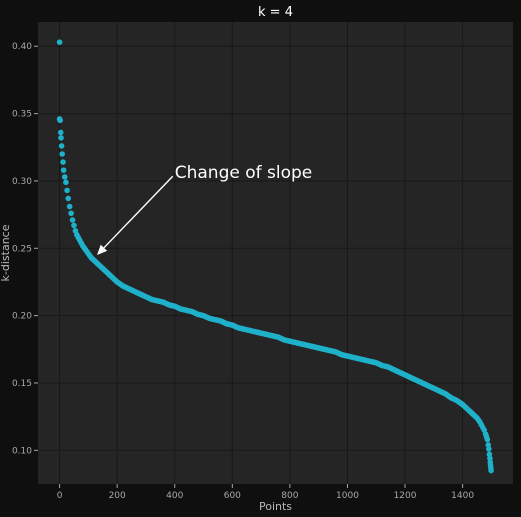 The height and width of the screenshot is (517, 521). Describe the element at coordinates (275, 506) in the screenshot. I see `x-axis-label: Points` at that location.